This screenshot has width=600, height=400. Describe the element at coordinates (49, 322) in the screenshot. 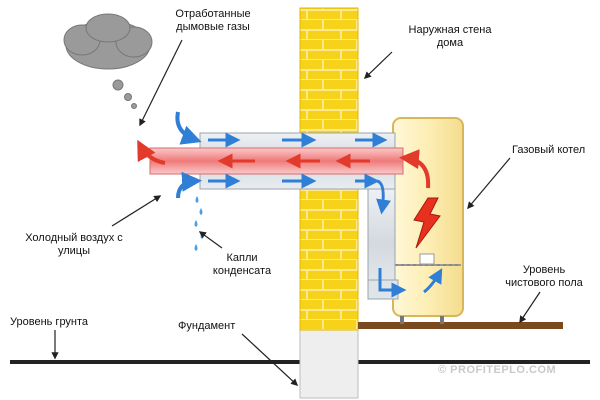

I see `label-ground-level: Уровень грунта` at that location.